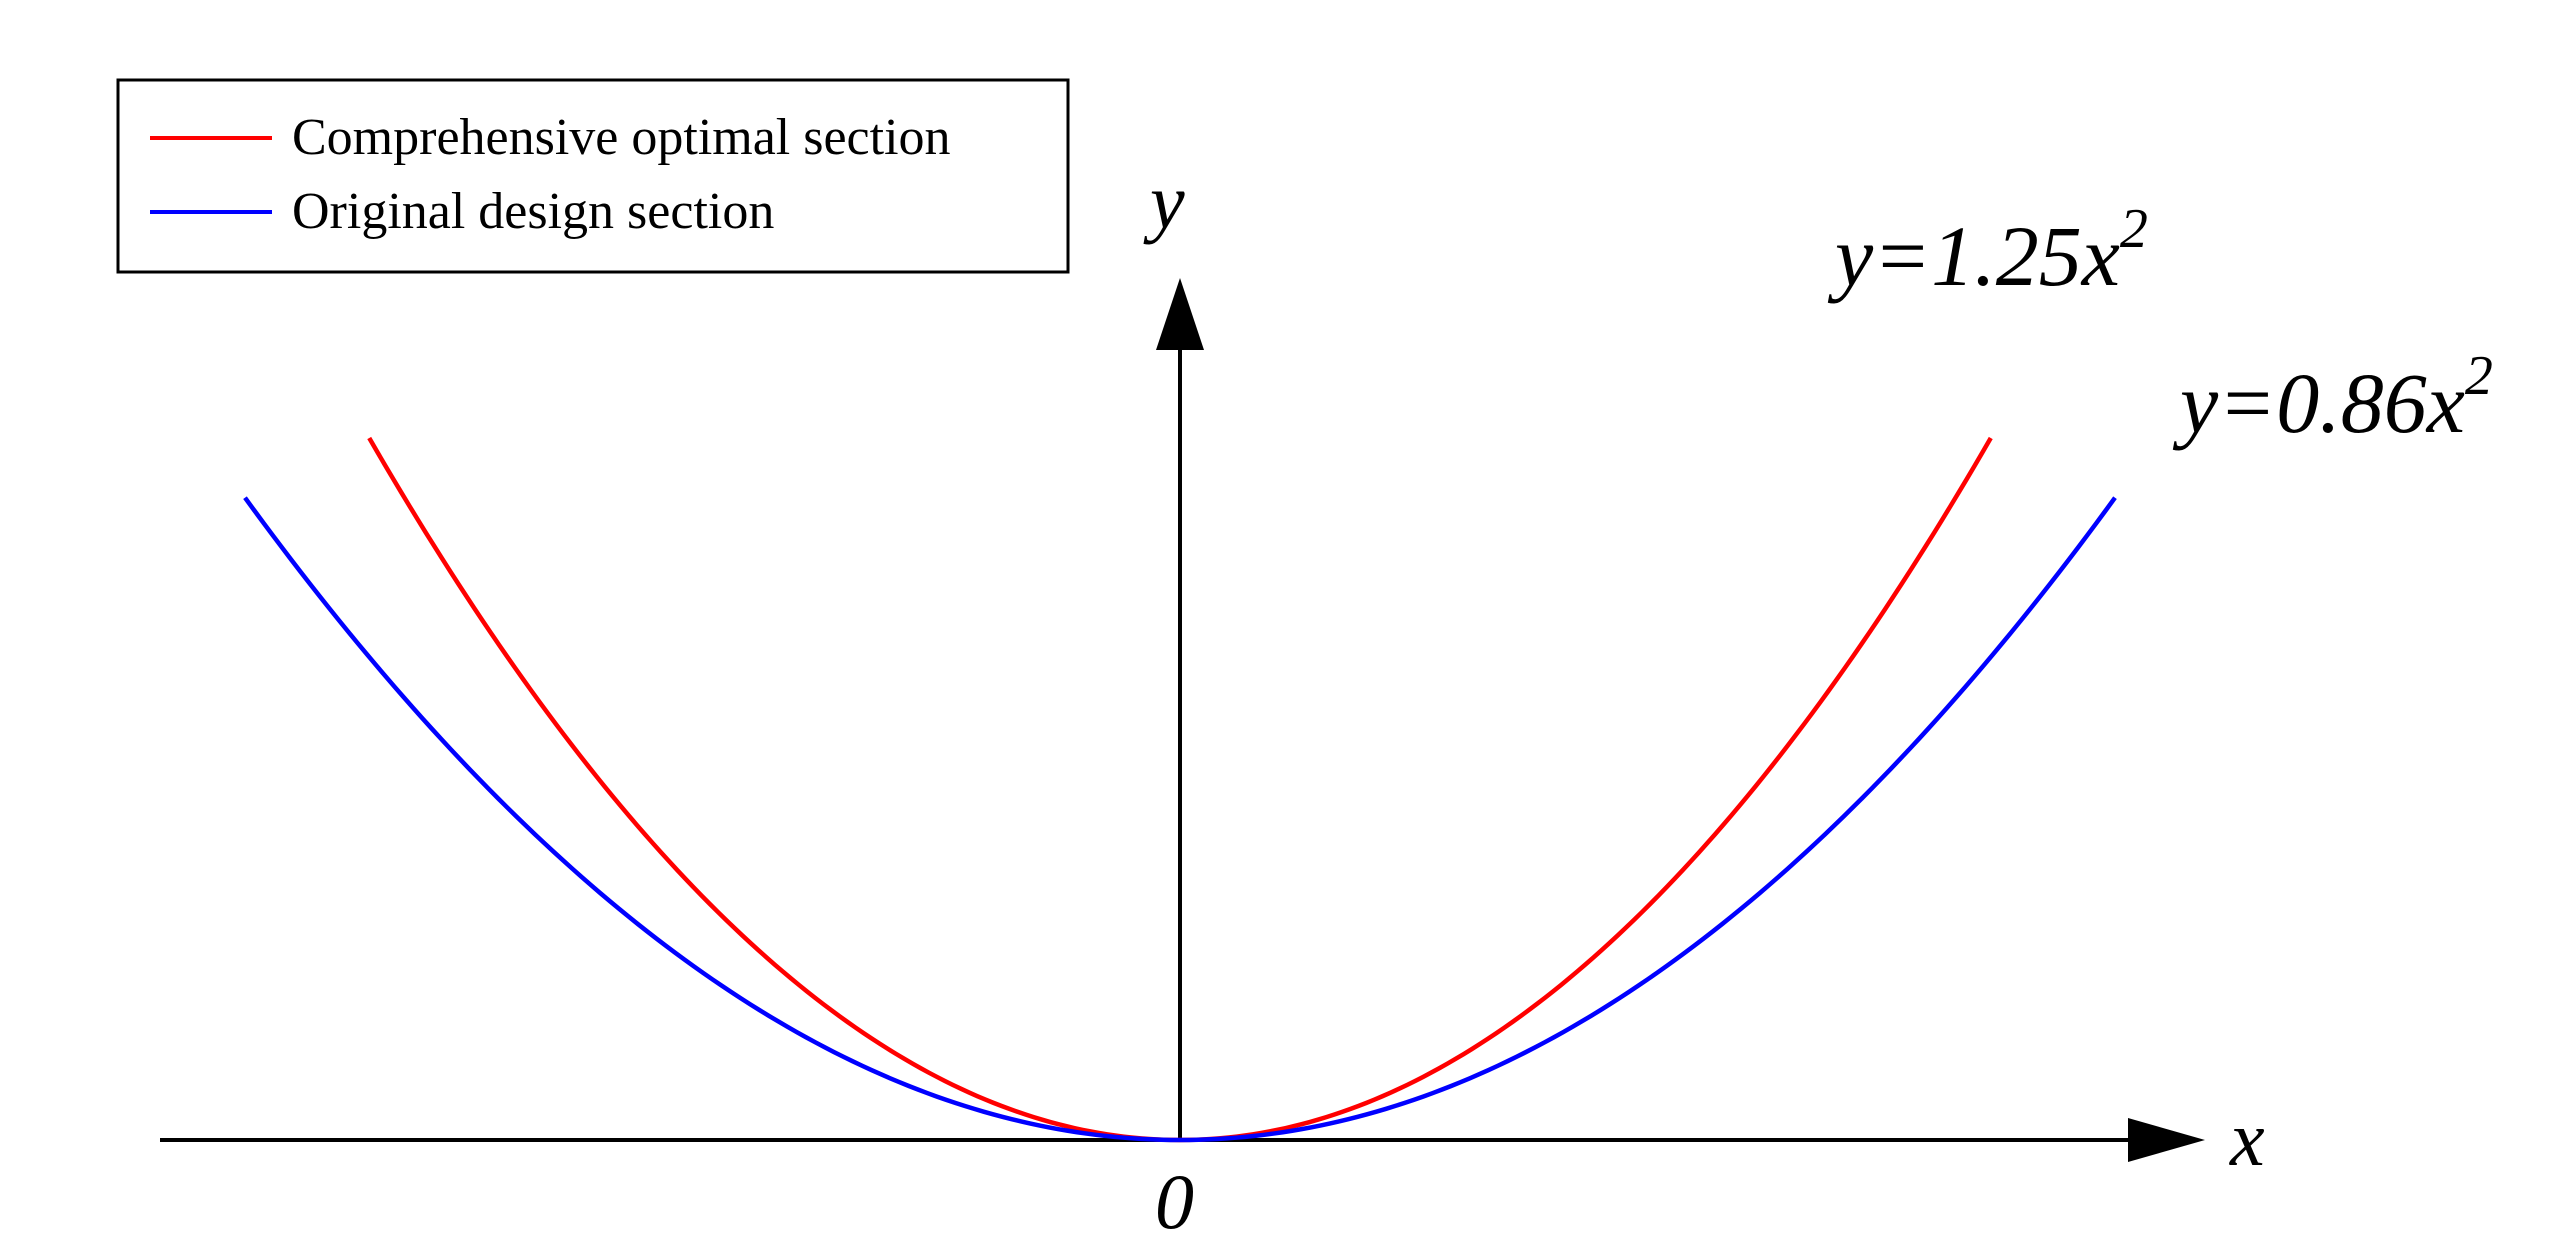 Image resolution: width=2574 pixels, height=1255 pixels. What do you see at coordinates (533, 211) in the screenshot?
I see `legend-label-original-design: Original design section` at bounding box center [533, 211].